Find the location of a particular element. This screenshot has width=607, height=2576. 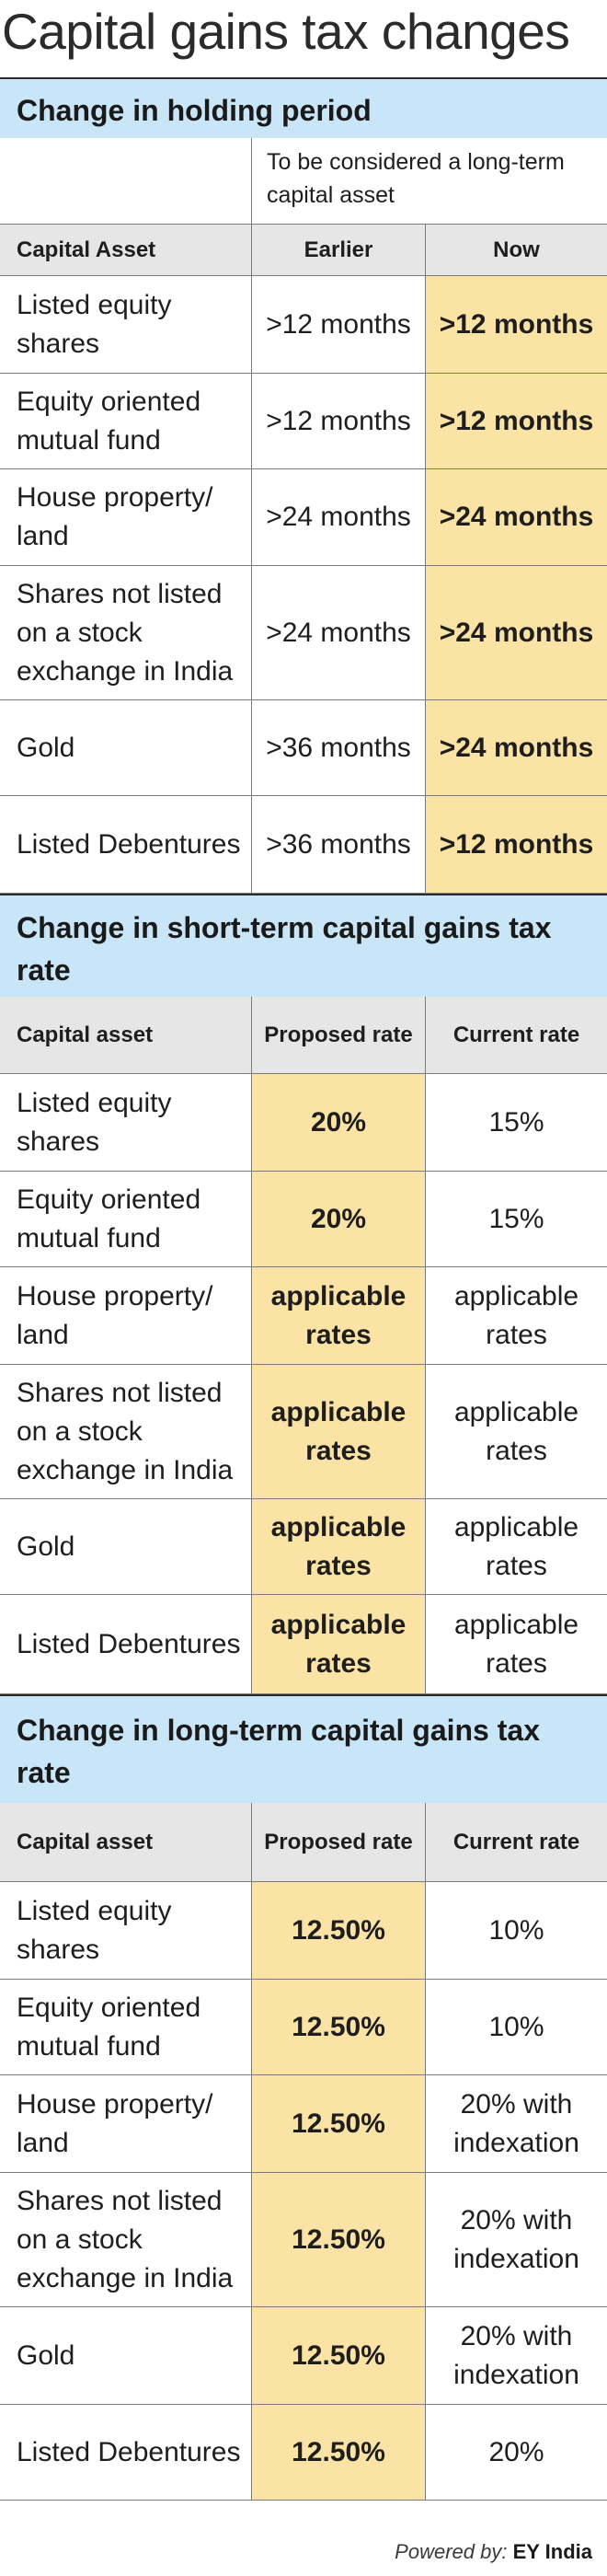

table-row: Gold 12.50% 20% with indexation is located at coordinates (303, 2356).